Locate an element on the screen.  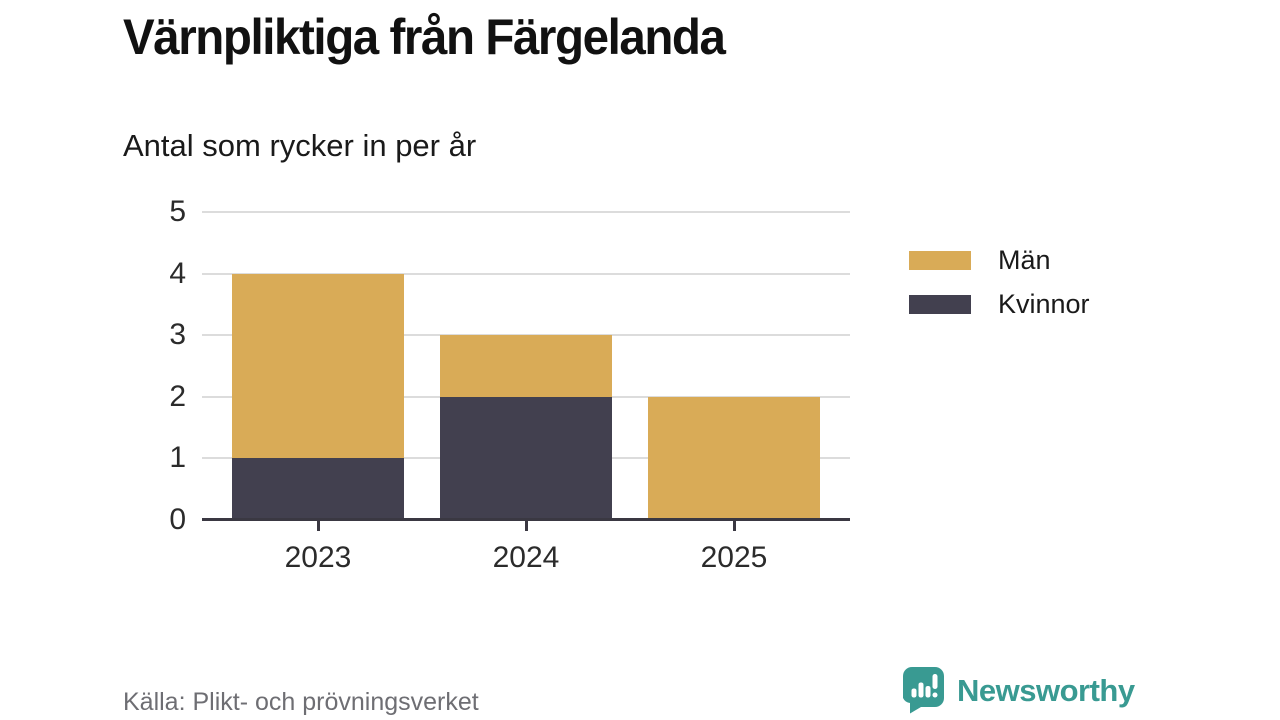
legend-item-män: Män is located at coordinates (999, 260).